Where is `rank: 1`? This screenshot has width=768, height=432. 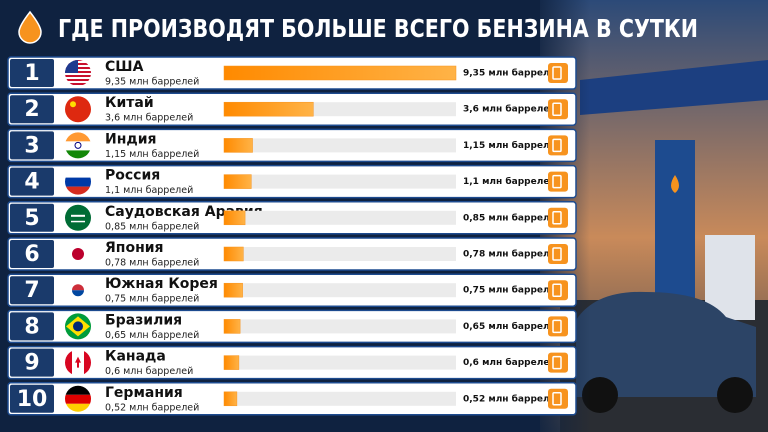
rank: 1 is located at coordinates (31, 73).